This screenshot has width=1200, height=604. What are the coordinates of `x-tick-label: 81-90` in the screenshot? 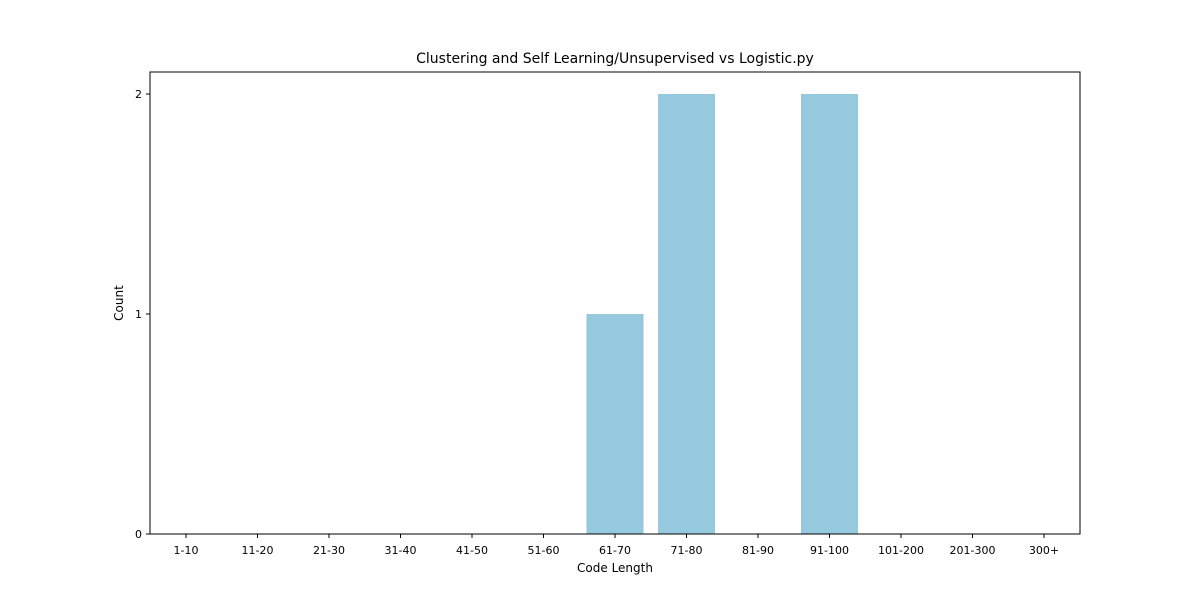 It's located at (758, 550).